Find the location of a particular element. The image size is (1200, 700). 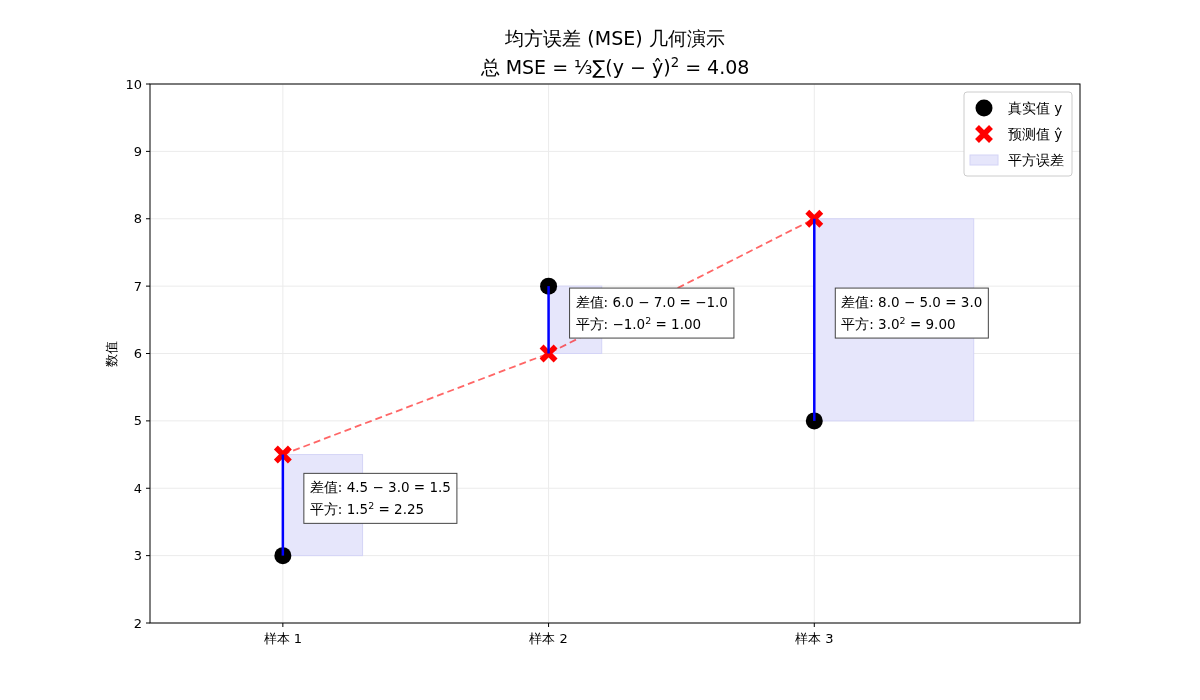

y-tick-label: 4 is located at coordinates (137, 488).